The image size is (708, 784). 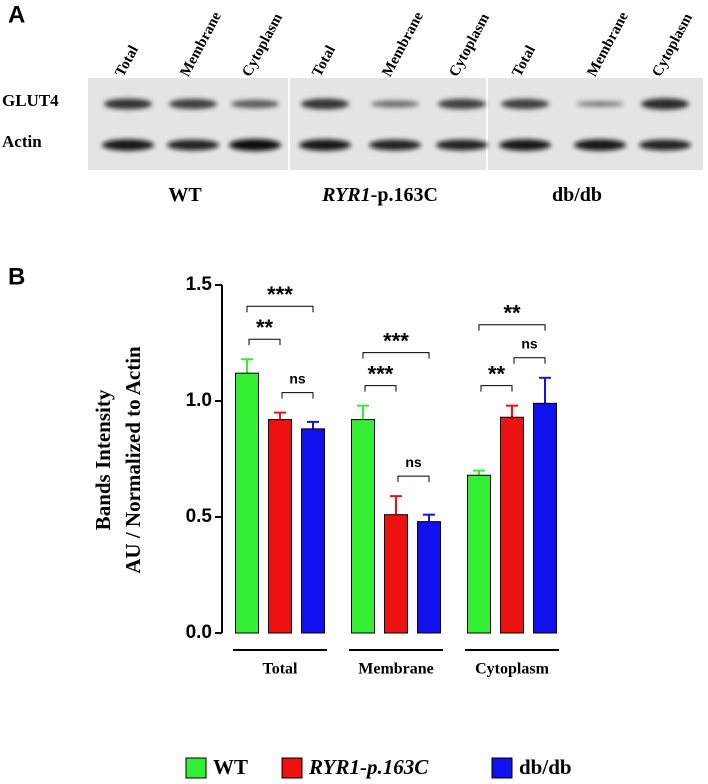 I want to click on group-label: WT, so click(x=185, y=195).